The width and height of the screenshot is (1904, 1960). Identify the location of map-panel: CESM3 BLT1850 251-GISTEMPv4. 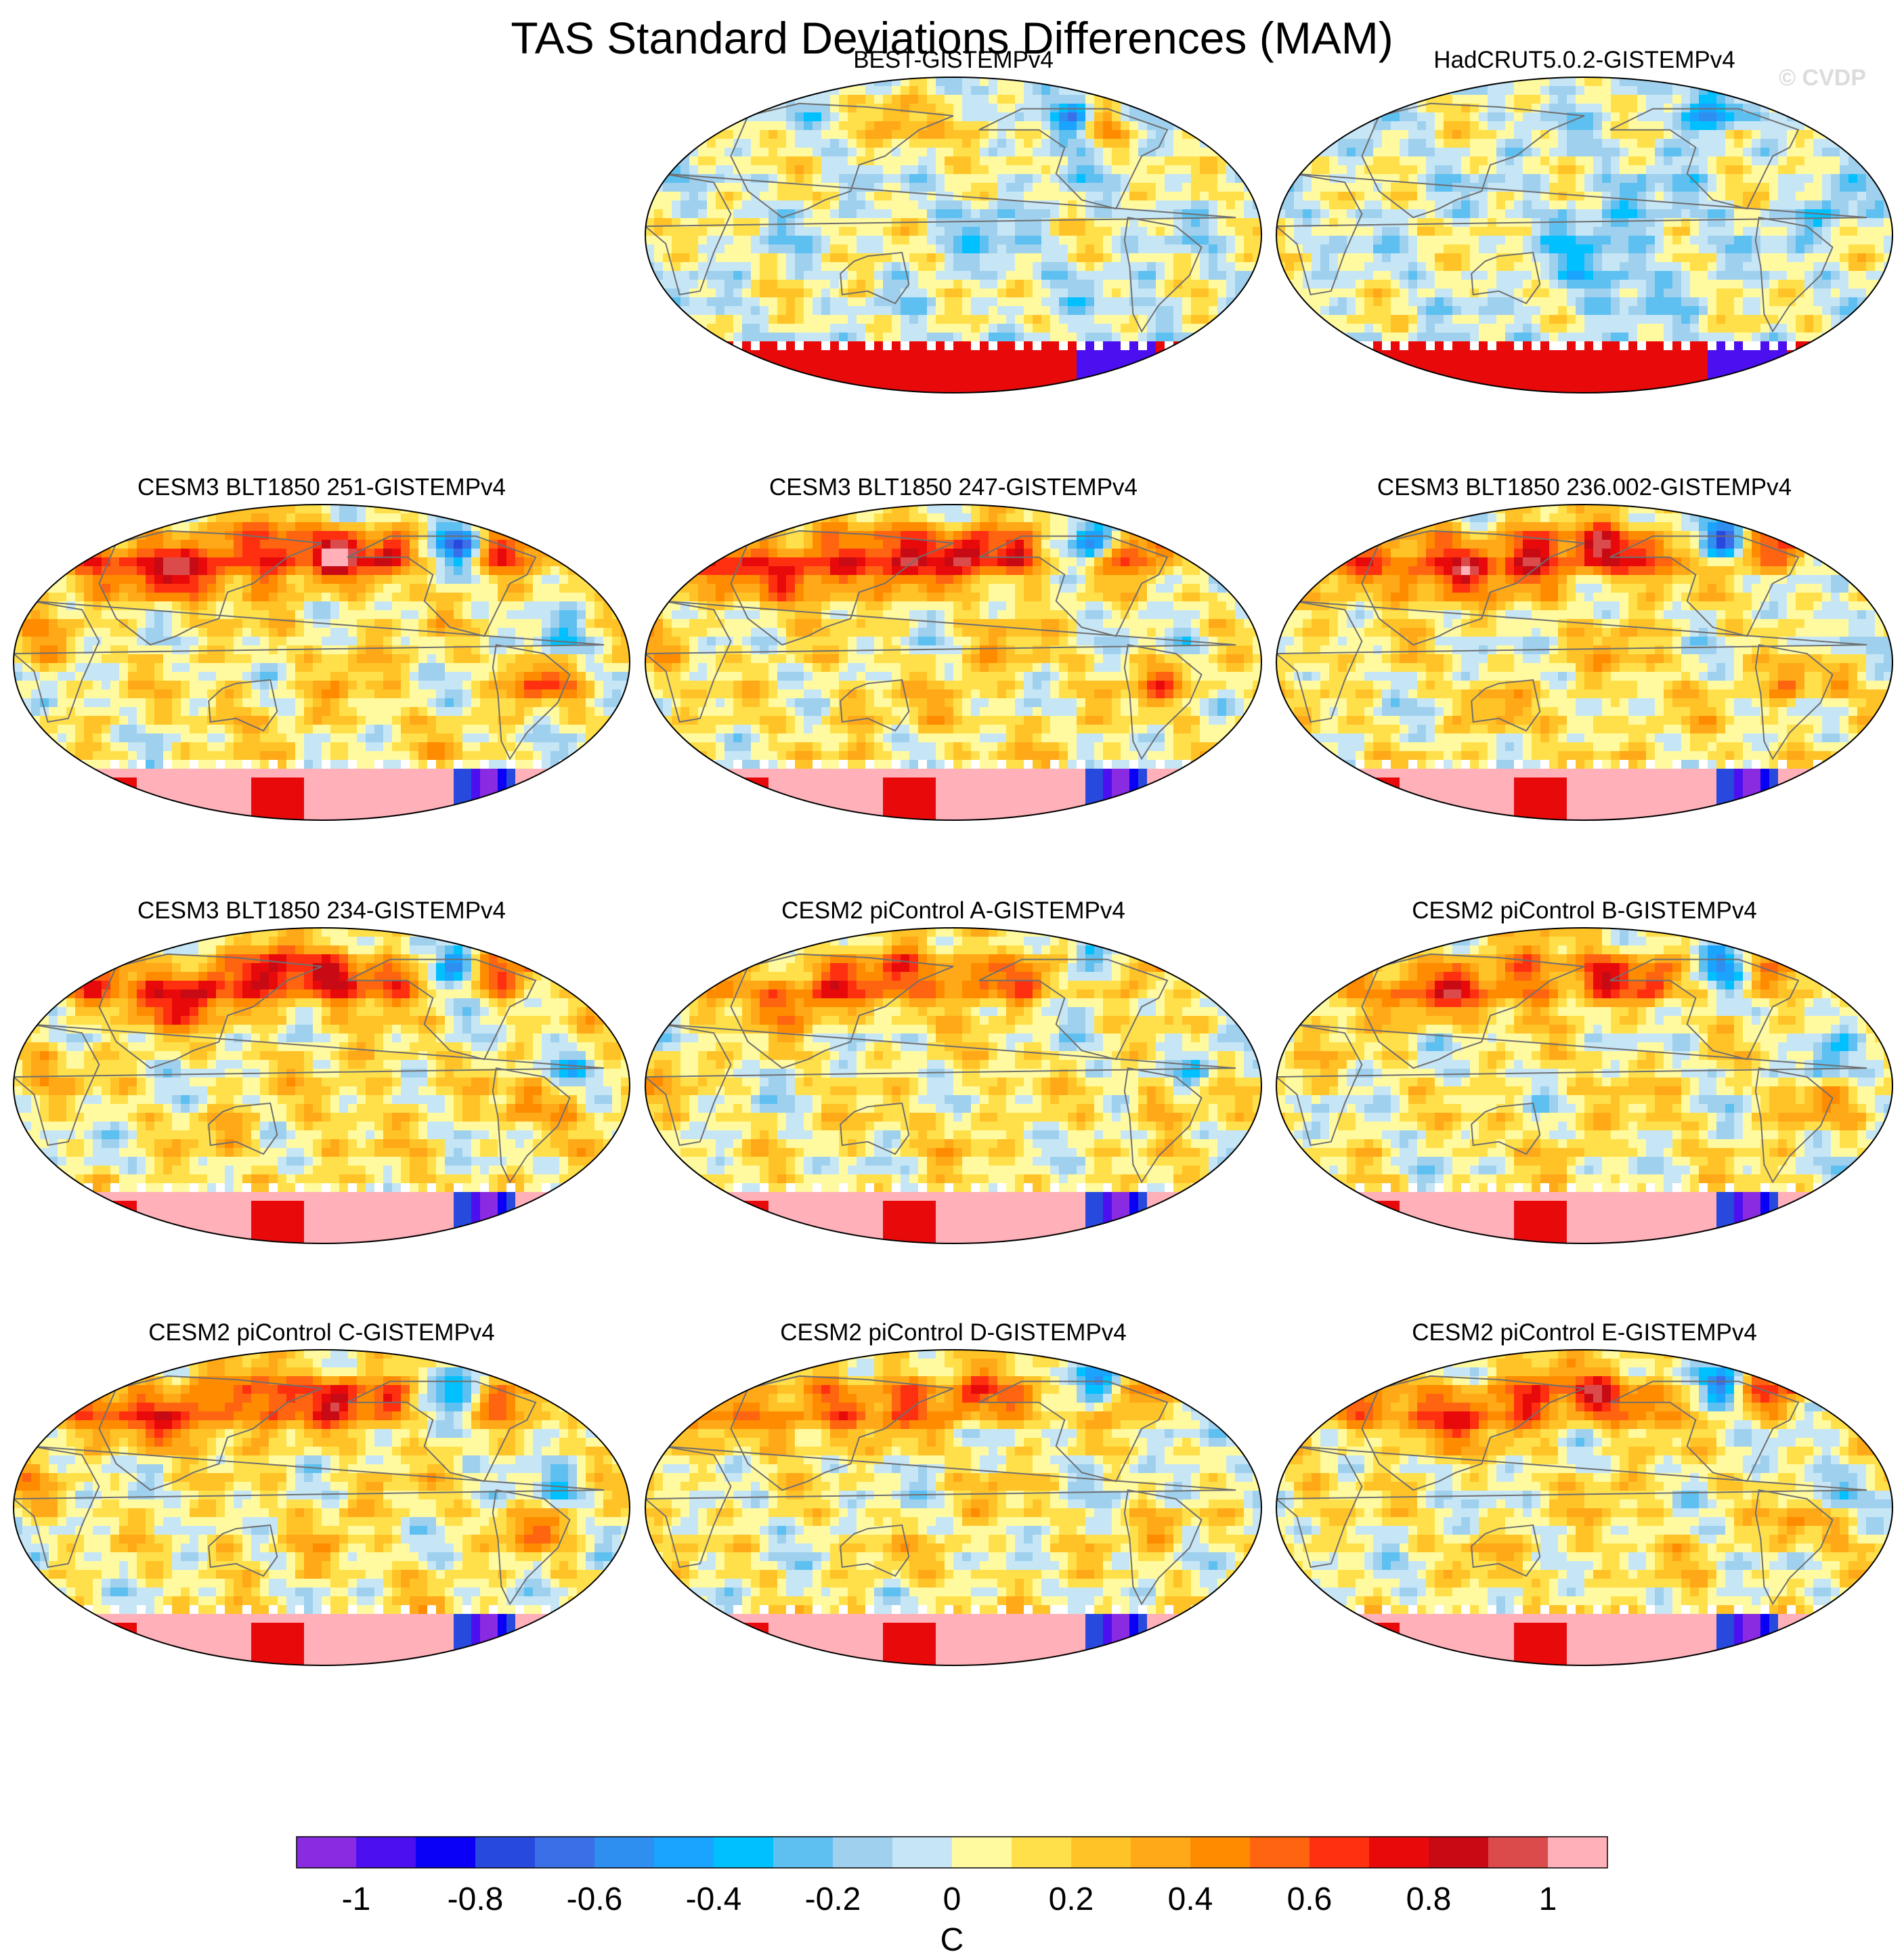
(321, 647).